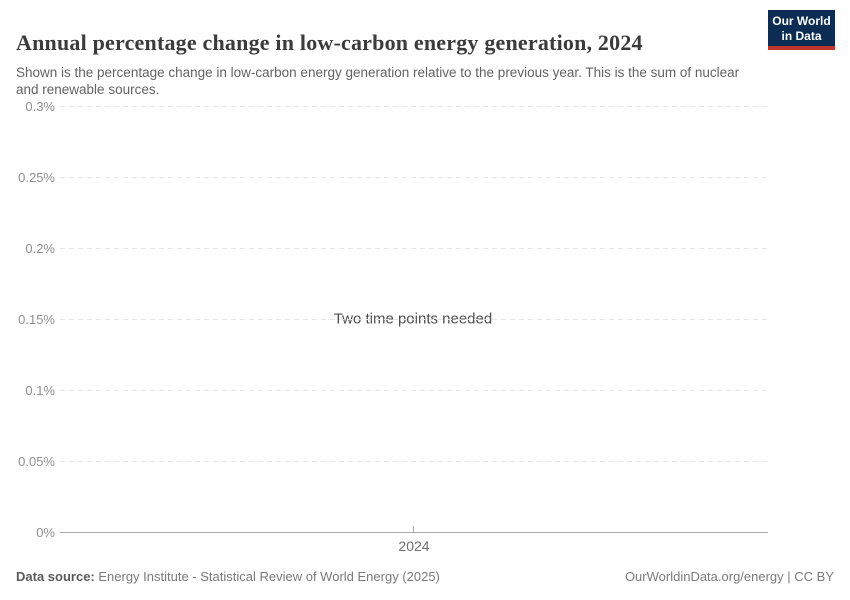  What do you see at coordinates (413, 529) in the screenshot?
I see `x-axis-tick` at bounding box center [413, 529].